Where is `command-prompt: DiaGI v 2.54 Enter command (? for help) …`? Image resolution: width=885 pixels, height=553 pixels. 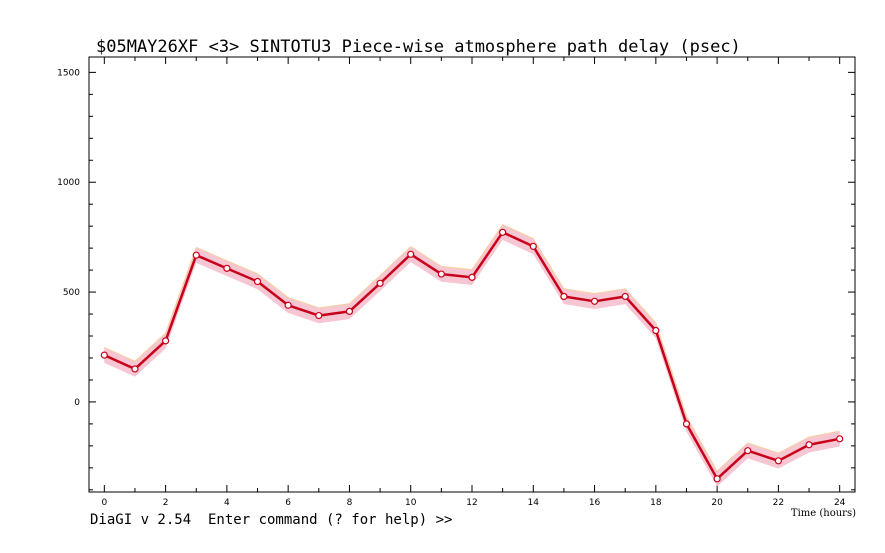
command-prompt: DiaGI v 2.54 Enter command (? for help) … is located at coordinates (271, 520).